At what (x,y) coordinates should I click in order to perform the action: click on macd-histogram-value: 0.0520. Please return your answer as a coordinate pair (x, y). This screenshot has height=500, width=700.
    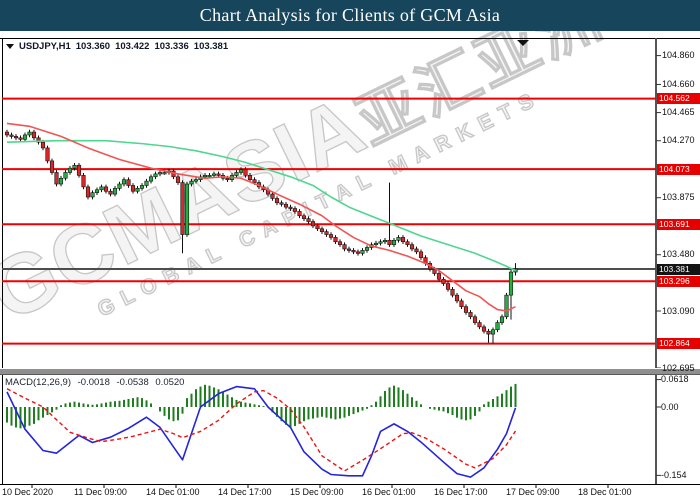
    Looking at the image, I should click on (170, 382).